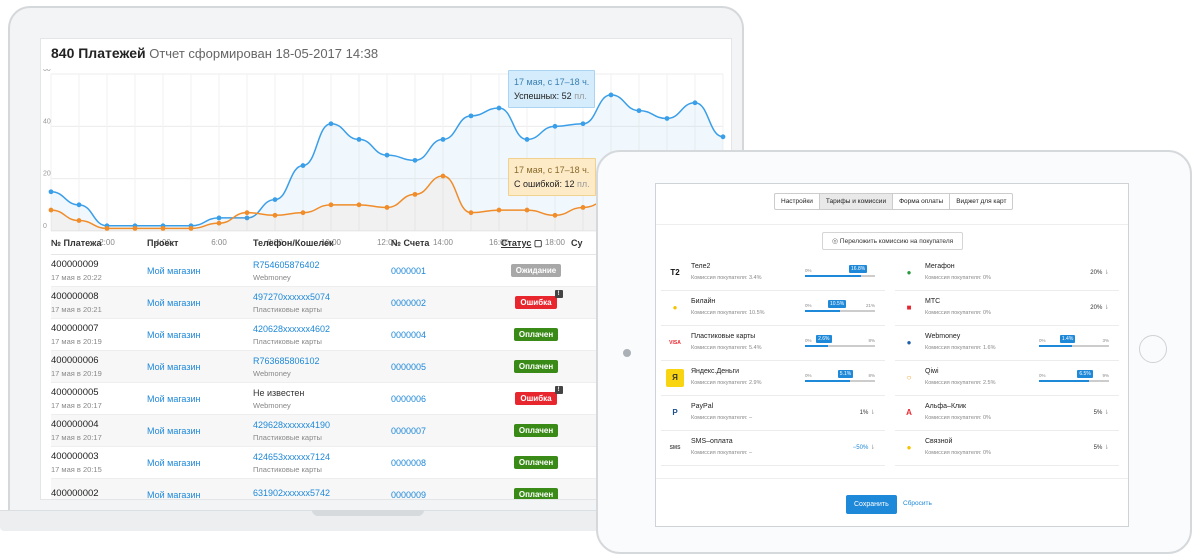  What do you see at coordinates (292, 493) in the screenshot?
I see `phone-link: 631902xxxxxx5742` at bounding box center [292, 493].